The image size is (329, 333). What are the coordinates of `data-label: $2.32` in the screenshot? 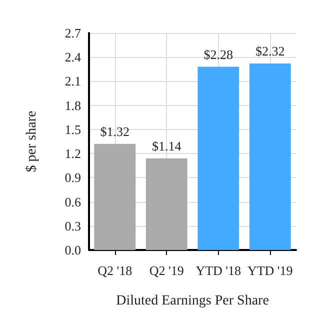 It's located at (270, 51).